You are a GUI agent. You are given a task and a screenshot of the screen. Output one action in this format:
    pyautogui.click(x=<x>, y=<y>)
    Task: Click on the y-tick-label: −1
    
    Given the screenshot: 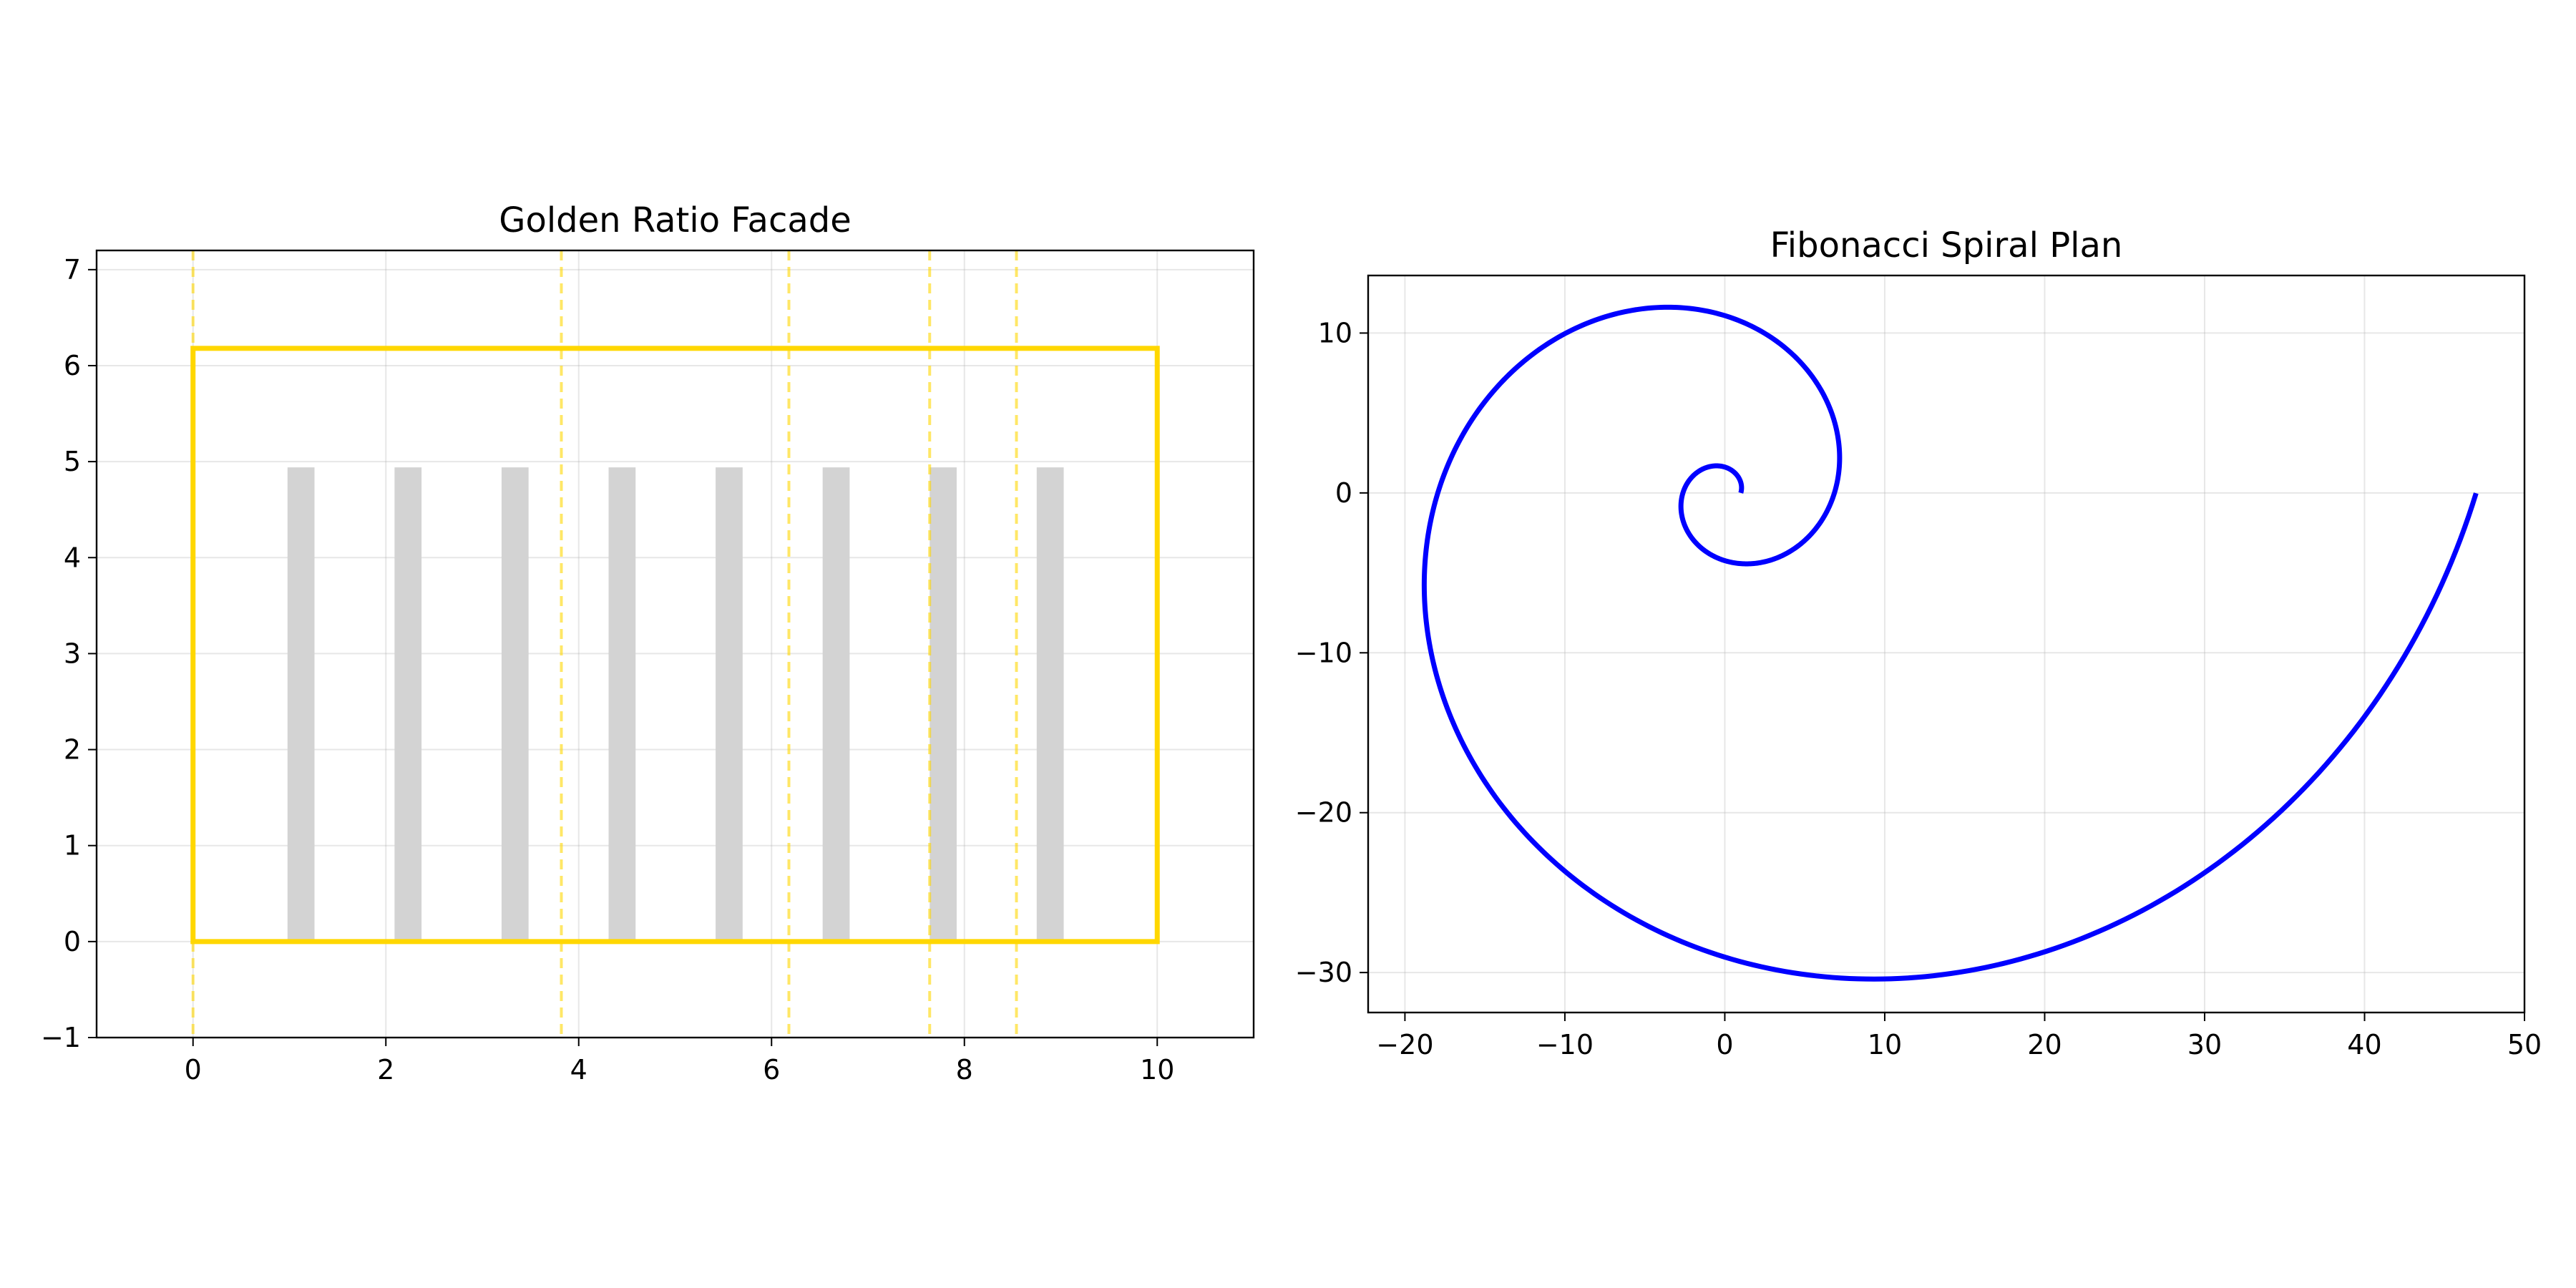 What is the action you would take?
    pyautogui.click(x=61, y=1037)
    